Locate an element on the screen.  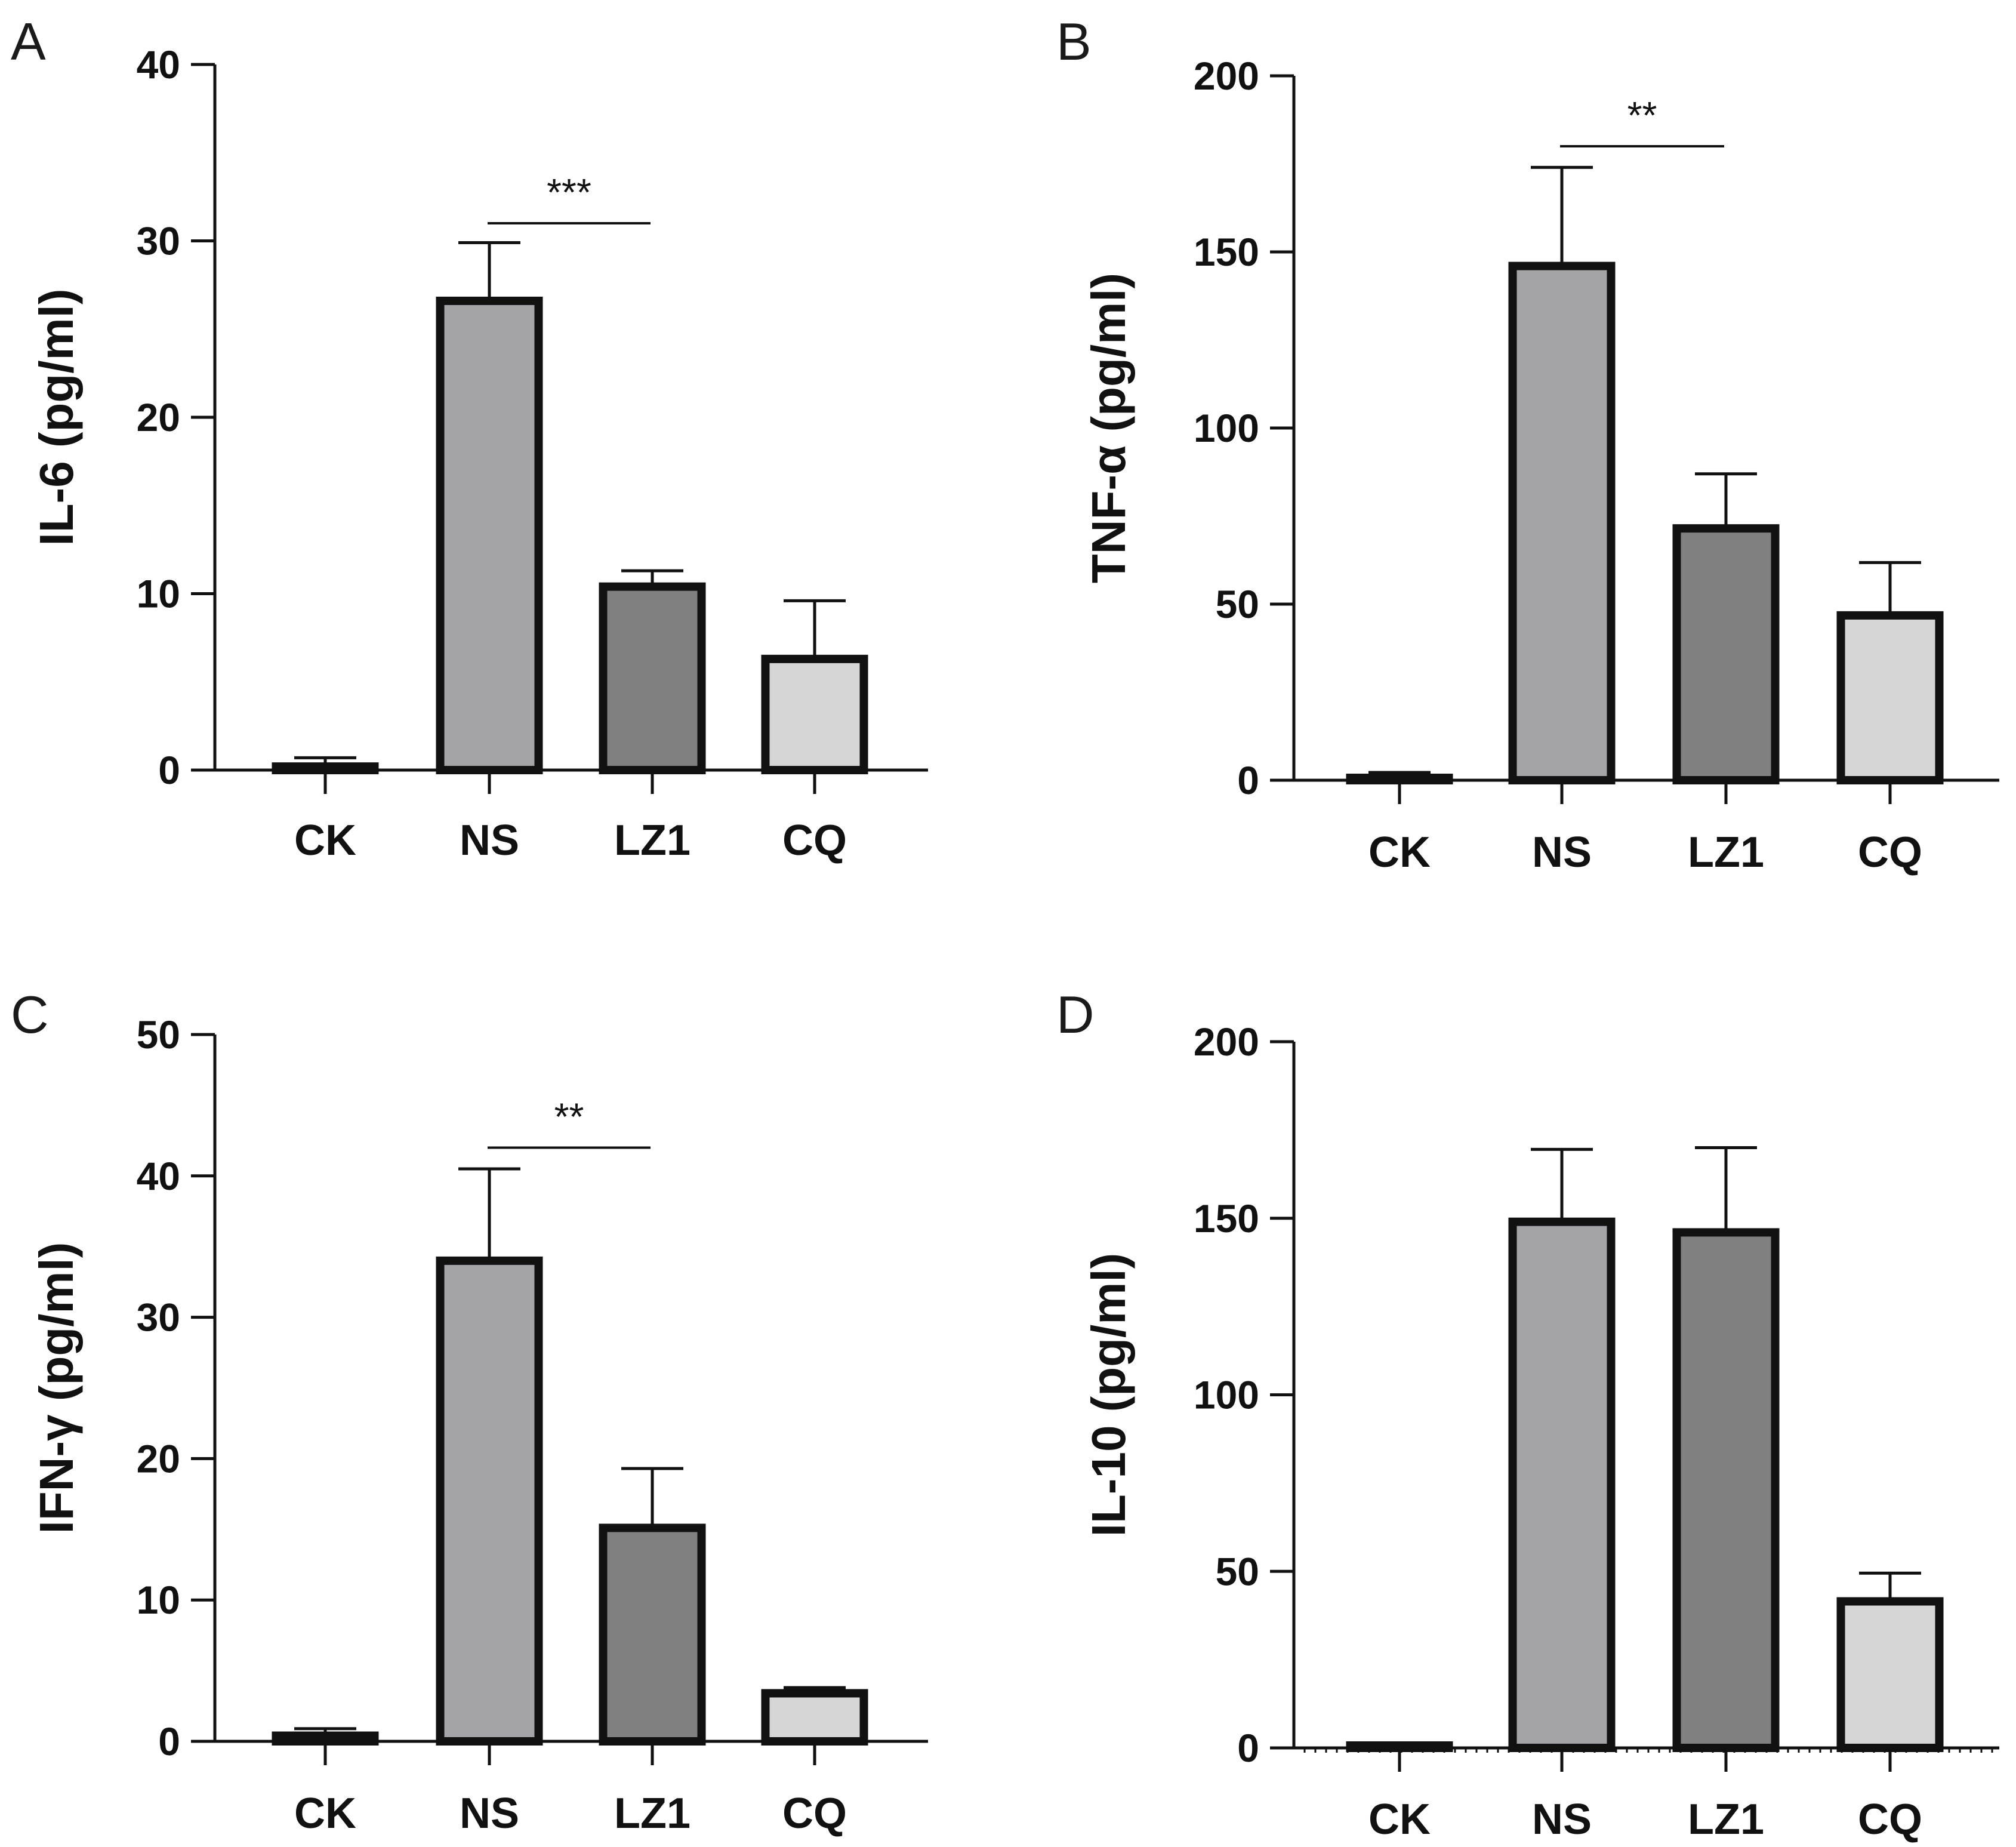
y-axis-title: TNF-α (pg/ml) is located at coordinates (1108, 428).